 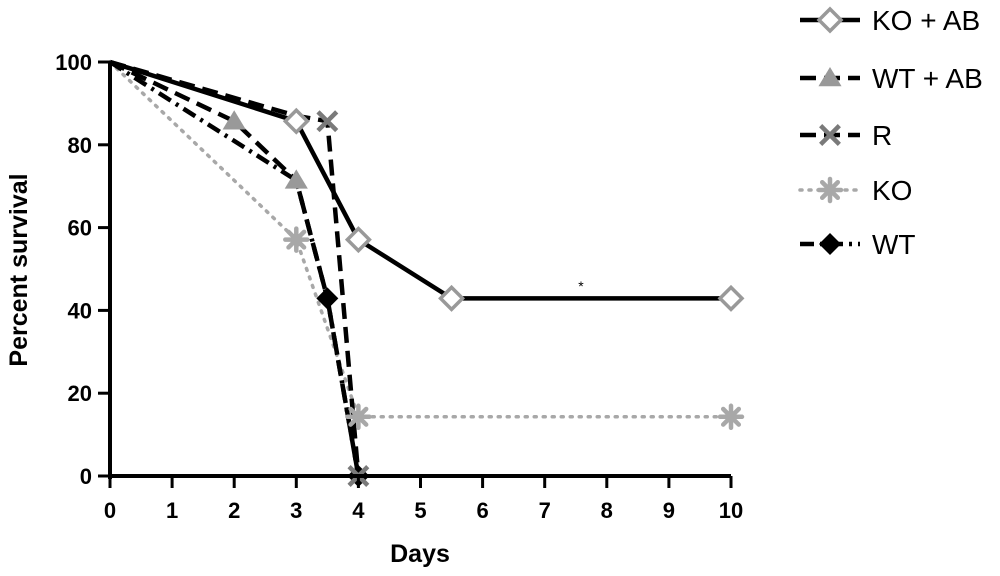 What do you see at coordinates (172, 510) in the screenshot?
I see `x-tick-label-1: 1` at bounding box center [172, 510].